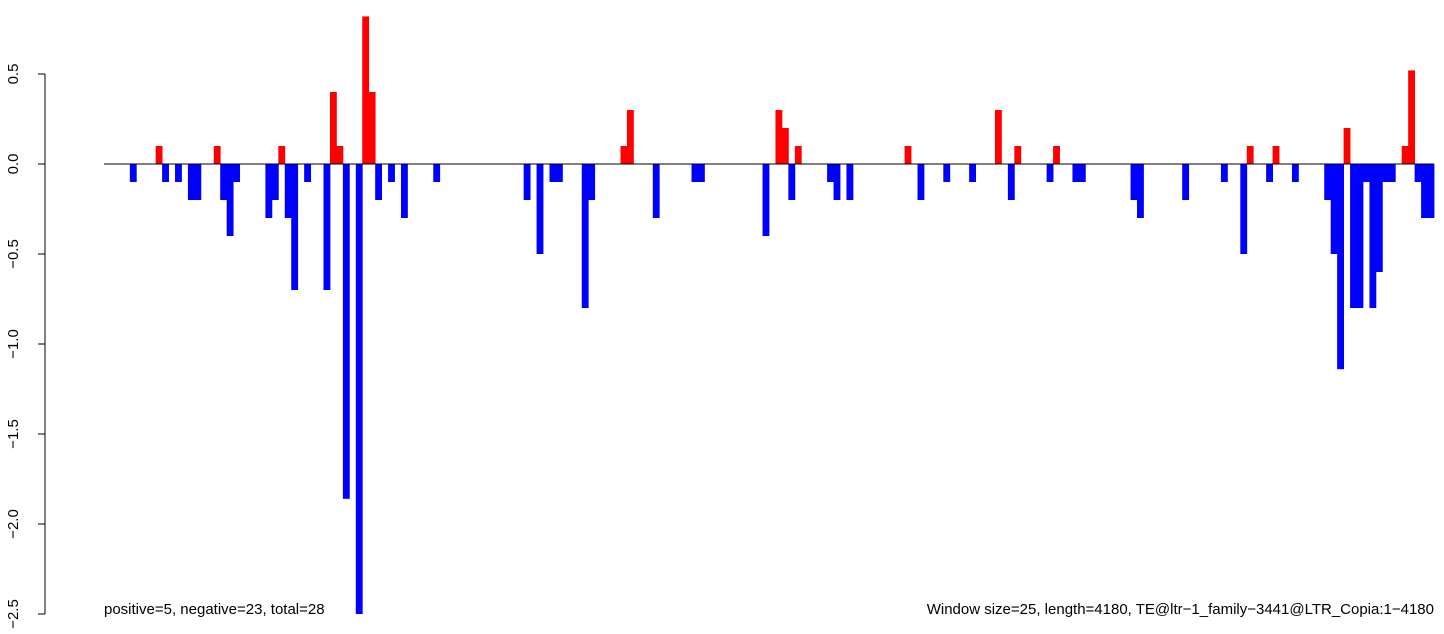 The width and height of the screenshot is (1444, 634). I want to click on y-tick-label: 0.0, so click(13, 164).